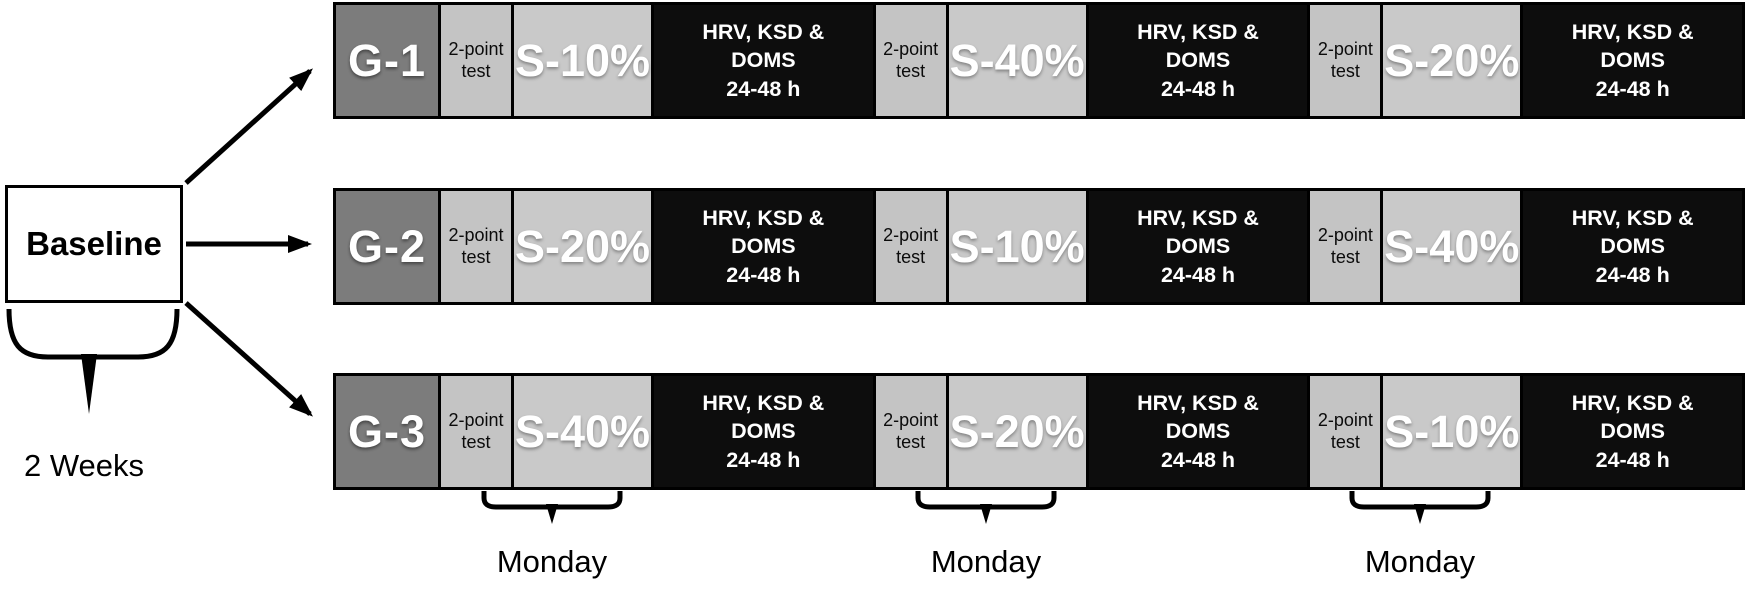 The height and width of the screenshot is (589, 1748). I want to click on baseline-label: Baseline, so click(94, 243).